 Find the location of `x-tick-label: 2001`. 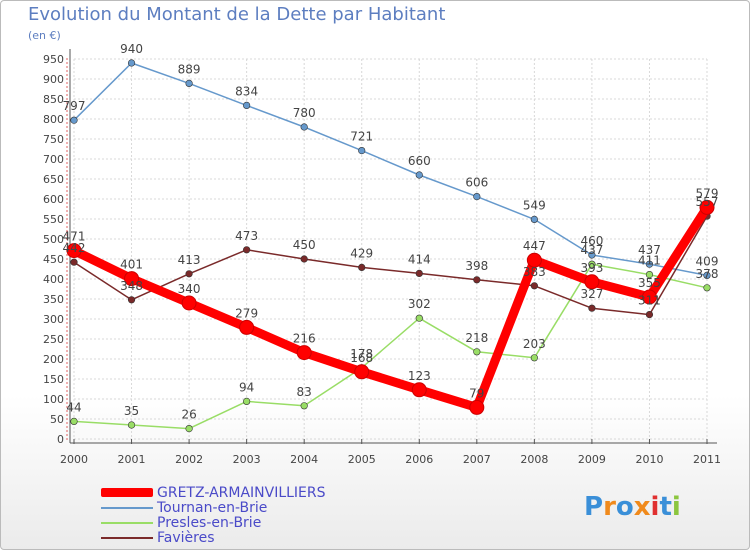

x-tick-label: 2001 is located at coordinates (132, 459).